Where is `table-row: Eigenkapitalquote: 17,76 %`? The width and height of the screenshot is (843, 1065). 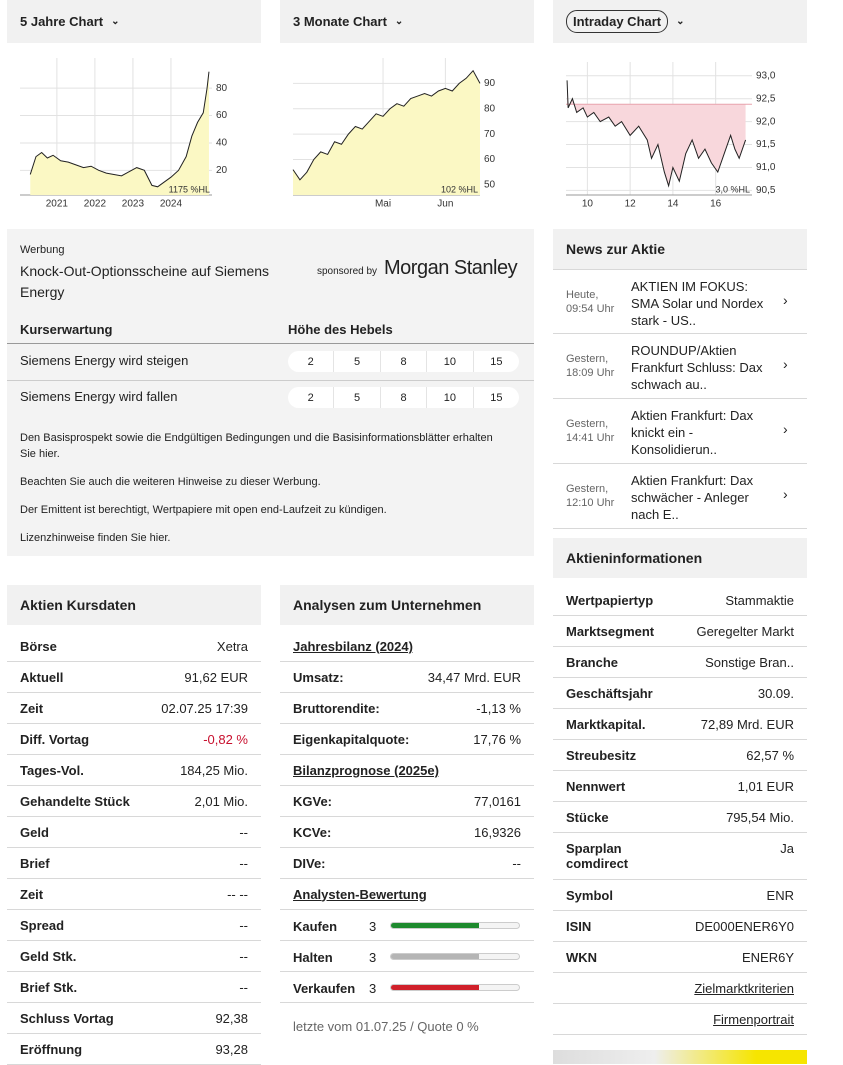 table-row: Eigenkapitalquote: 17,76 % is located at coordinates (407, 739).